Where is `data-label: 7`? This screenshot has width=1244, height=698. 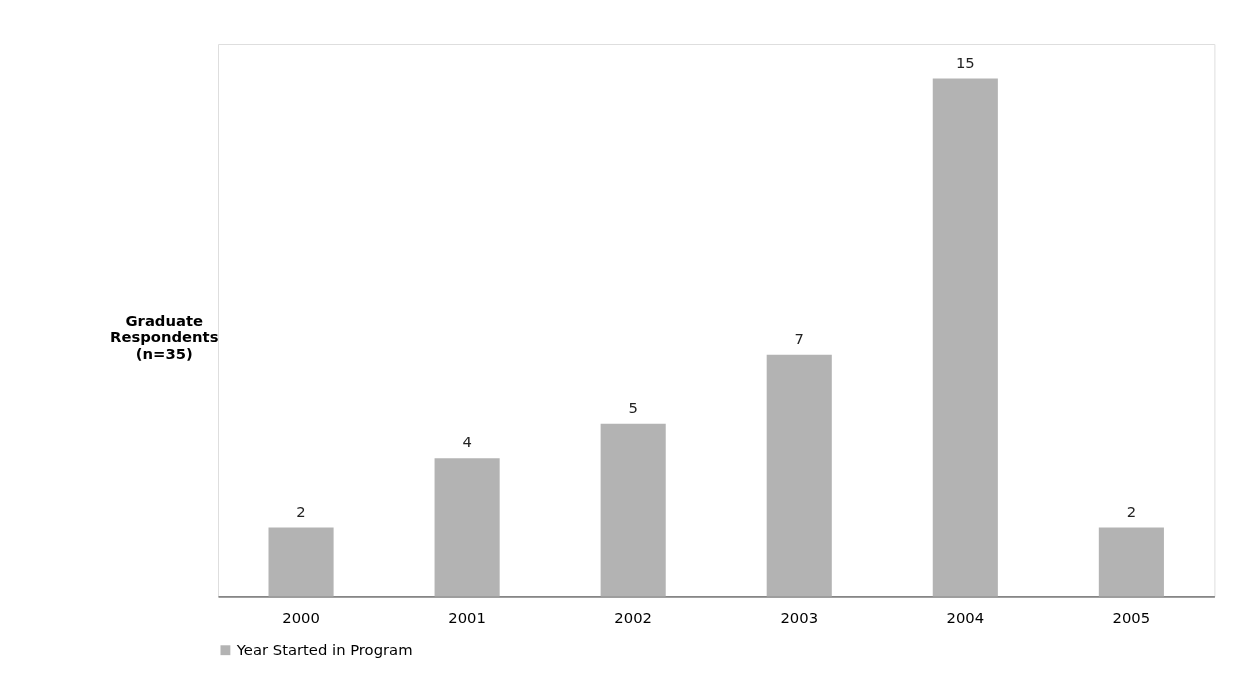 data-label: 7 is located at coordinates (799, 338).